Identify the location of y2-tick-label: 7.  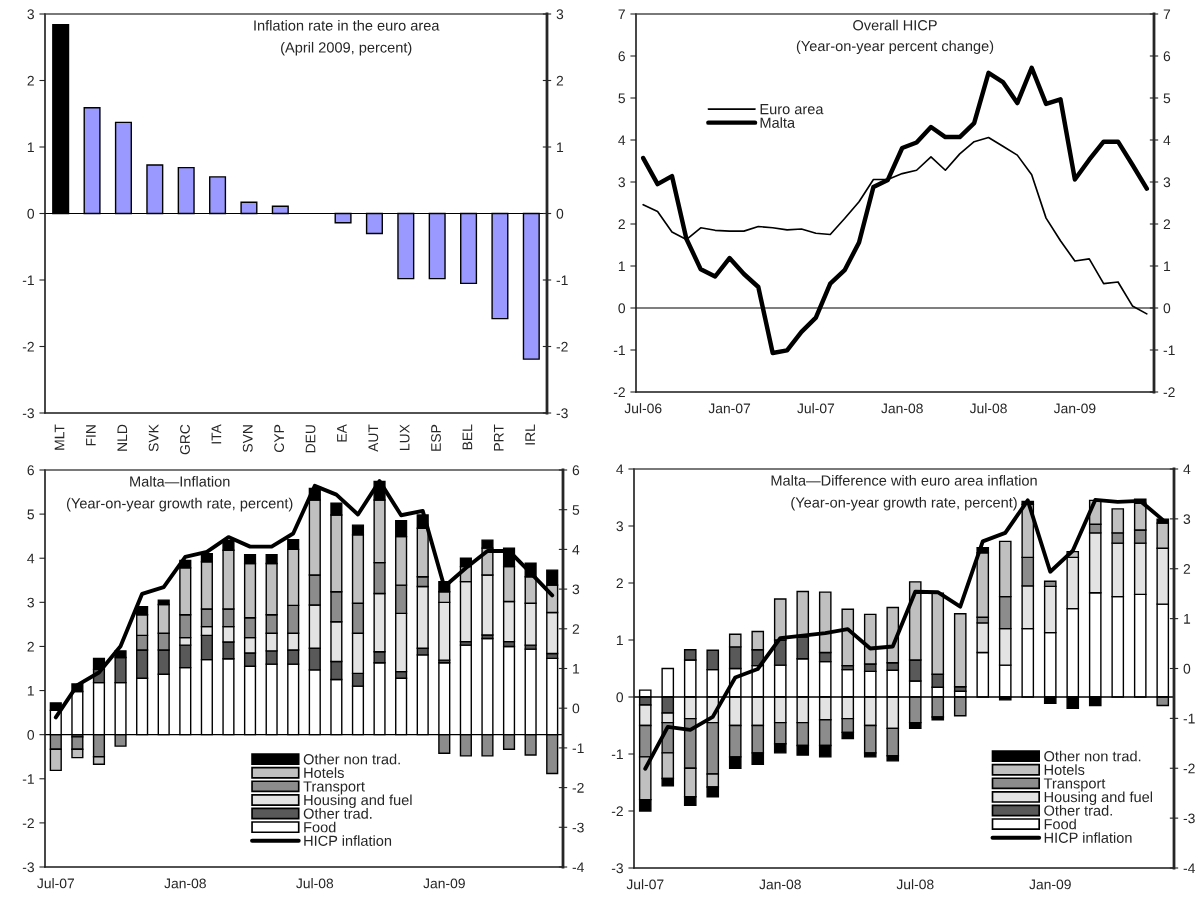
(1167, 14).